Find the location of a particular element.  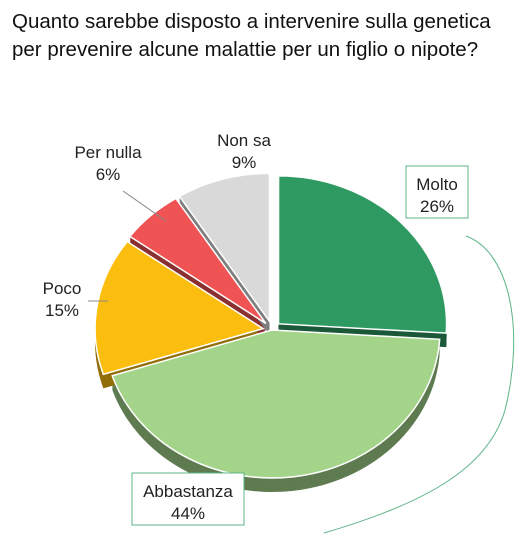

pie-slice-poco is located at coordinates (179, 308).